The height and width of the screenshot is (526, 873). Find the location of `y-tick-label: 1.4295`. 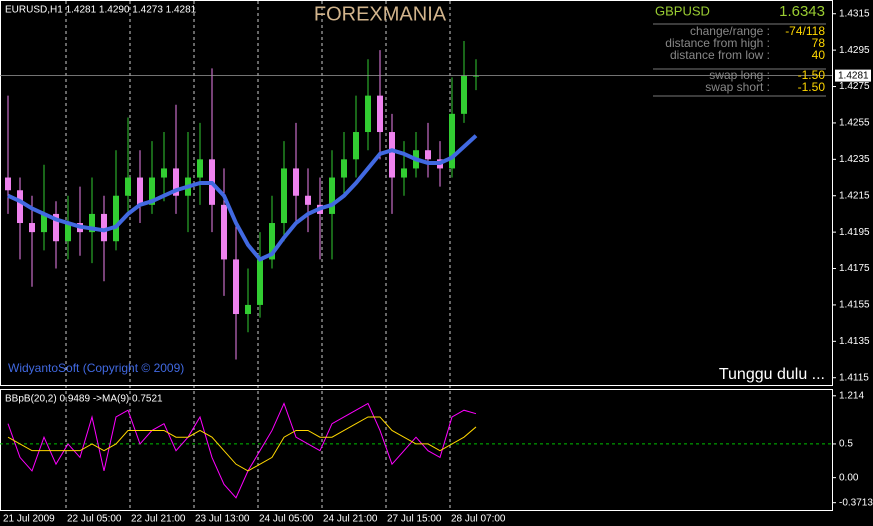

y-tick-label: 1.4295 is located at coordinates (854, 50).